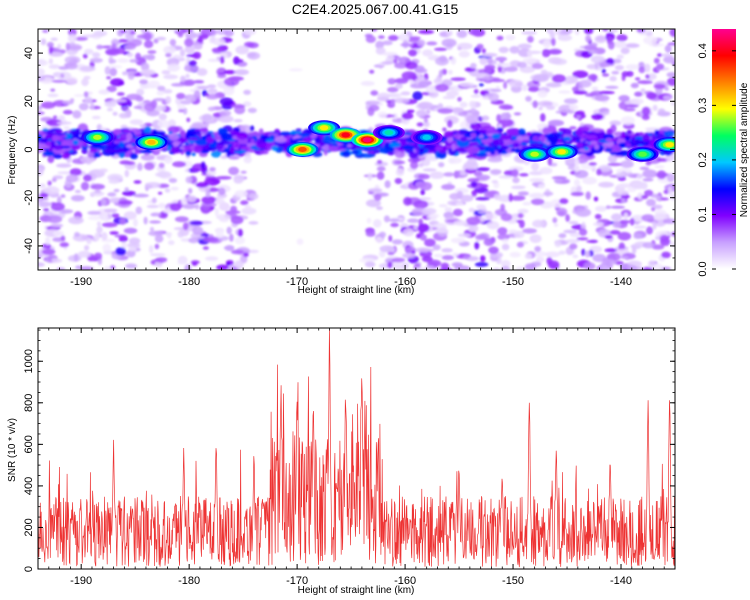 The image size is (750, 600). What do you see at coordinates (29, 527) in the screenshot?
I see `y-tick-label: 200` at bounding box center [29, 527].